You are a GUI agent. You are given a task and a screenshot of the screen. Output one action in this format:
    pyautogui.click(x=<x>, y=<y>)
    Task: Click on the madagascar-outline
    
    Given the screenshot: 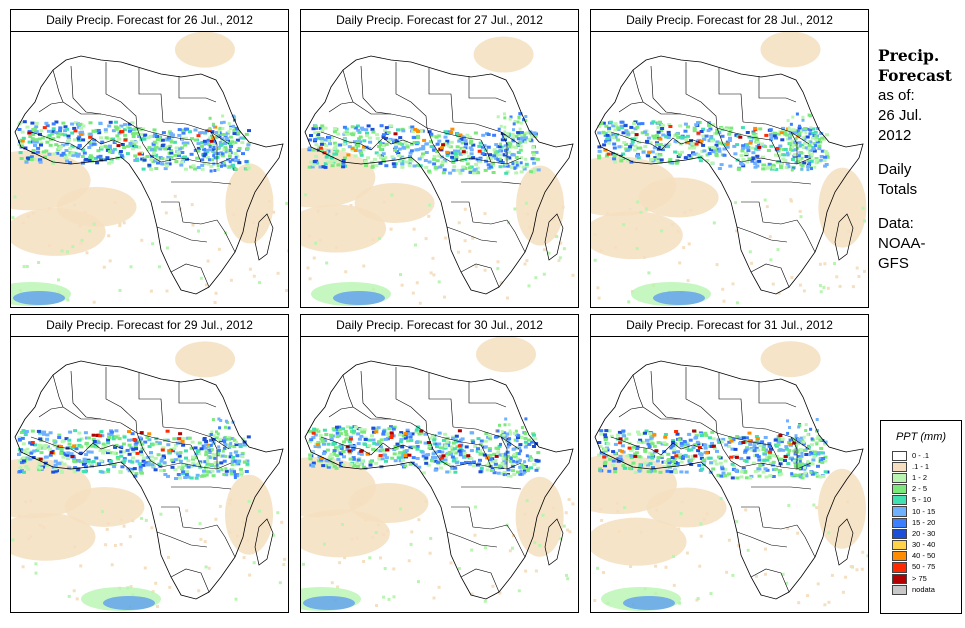 What is the action you would take?
    pyautogui.click(x=844, y=542)
    